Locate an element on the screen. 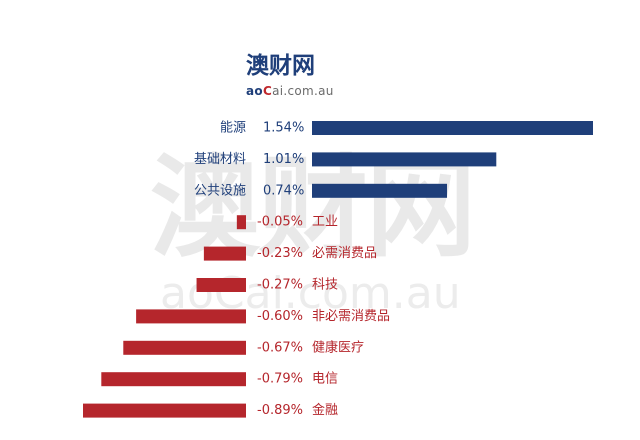 The width and height of the screenshot is (640, 440). bar-value-label: 1.54% is located at coordinates (283, 128).